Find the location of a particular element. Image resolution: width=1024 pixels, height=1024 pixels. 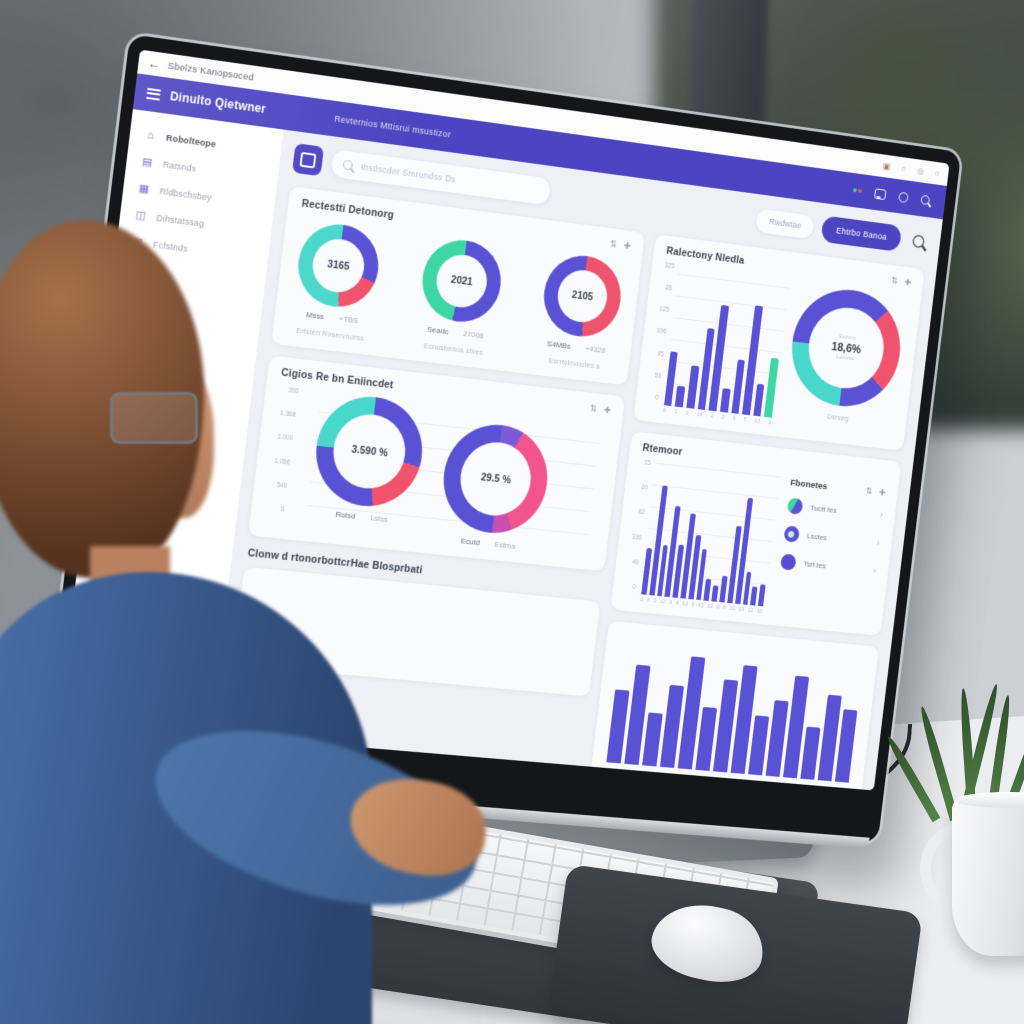

glasses is located at coordinates (154, 418).